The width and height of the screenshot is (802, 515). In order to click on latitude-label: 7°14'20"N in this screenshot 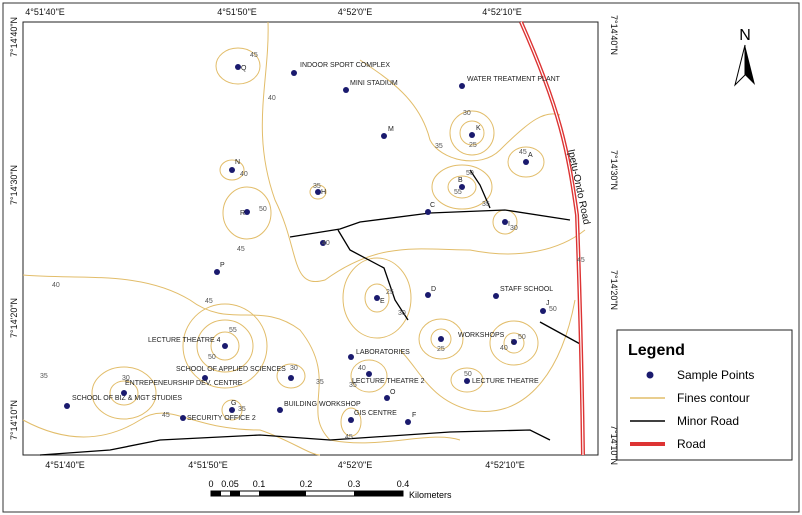, I will do `click(614, 290)`.